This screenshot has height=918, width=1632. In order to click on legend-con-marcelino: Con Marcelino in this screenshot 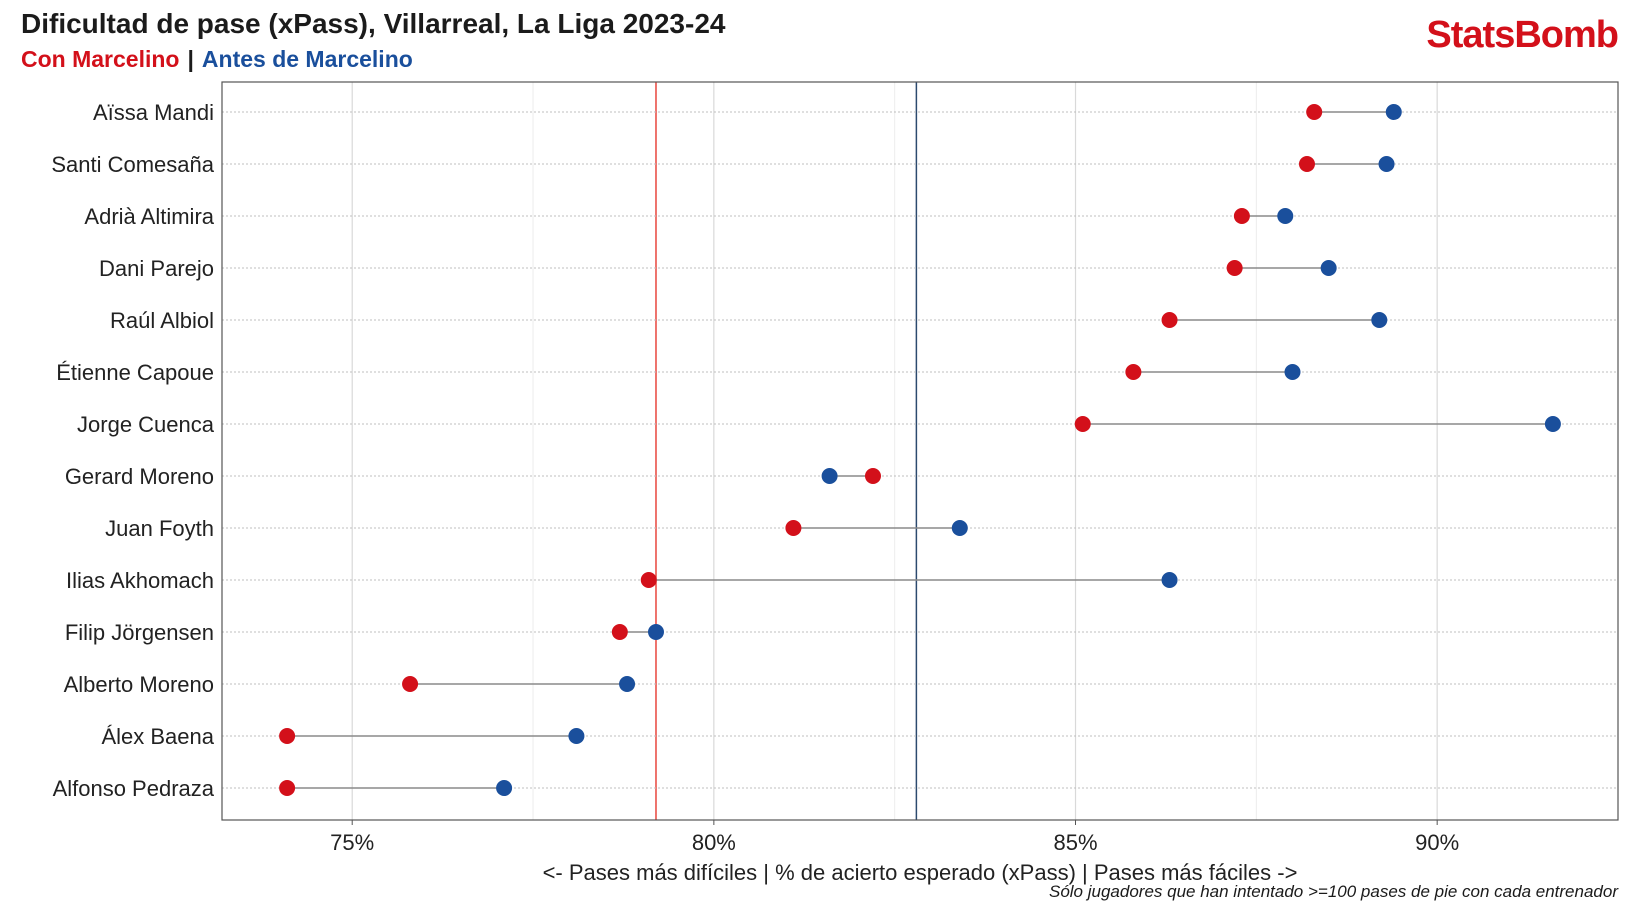, I will do `click(100, 59)`.